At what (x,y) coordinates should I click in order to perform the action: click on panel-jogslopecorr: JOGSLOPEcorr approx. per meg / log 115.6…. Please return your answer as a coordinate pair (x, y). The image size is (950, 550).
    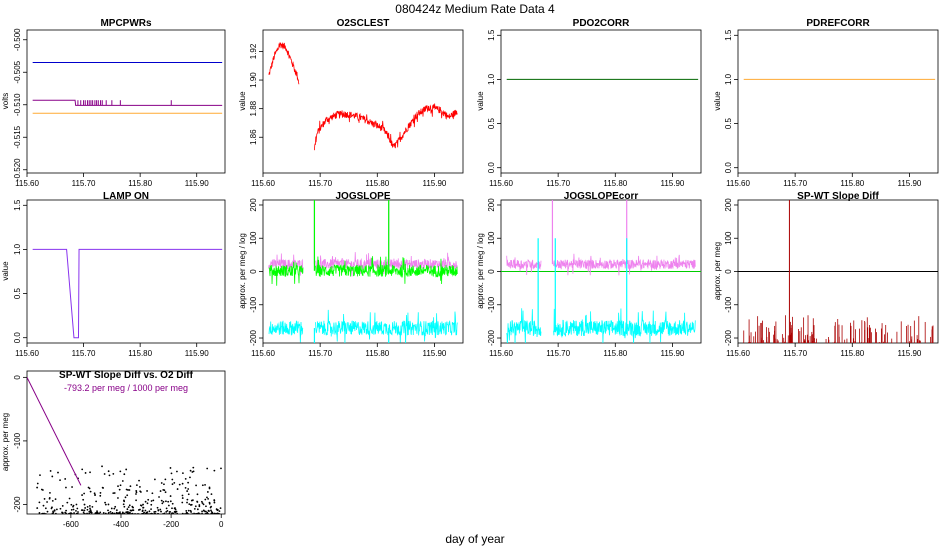
    Looking at the image, I should click on (589, 274).